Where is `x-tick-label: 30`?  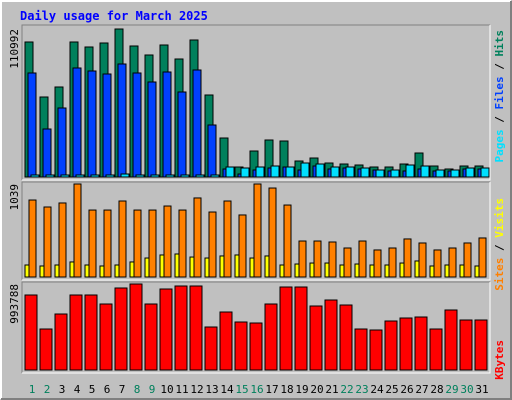
x-tick-label: 30 is located at coordinates (466, 389).